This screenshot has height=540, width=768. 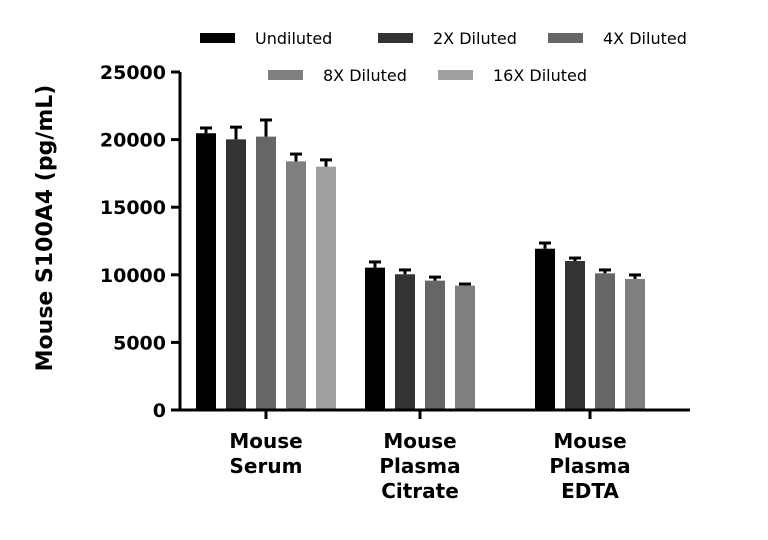 What do you see at coordinates (133, 208) in the screenshot?
I see `y-tick-label: 15000` at bounding box center [133, 208].